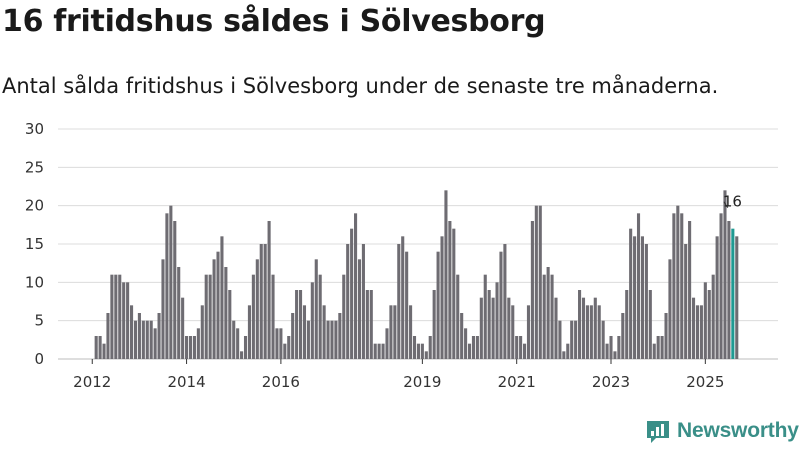 This screenshot has height=450, width=800. What do you see at coordinates (92, 382) in the screenshot?
I see `x-tick-label: 2012` at bounding box center [92, 382].